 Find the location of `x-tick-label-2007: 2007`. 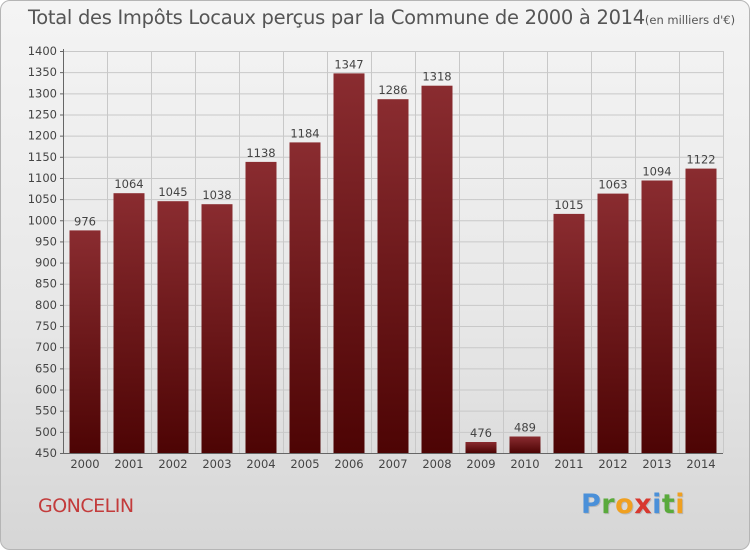

x-tick-label-2007: 2007 is located at coordinates (392, 464).